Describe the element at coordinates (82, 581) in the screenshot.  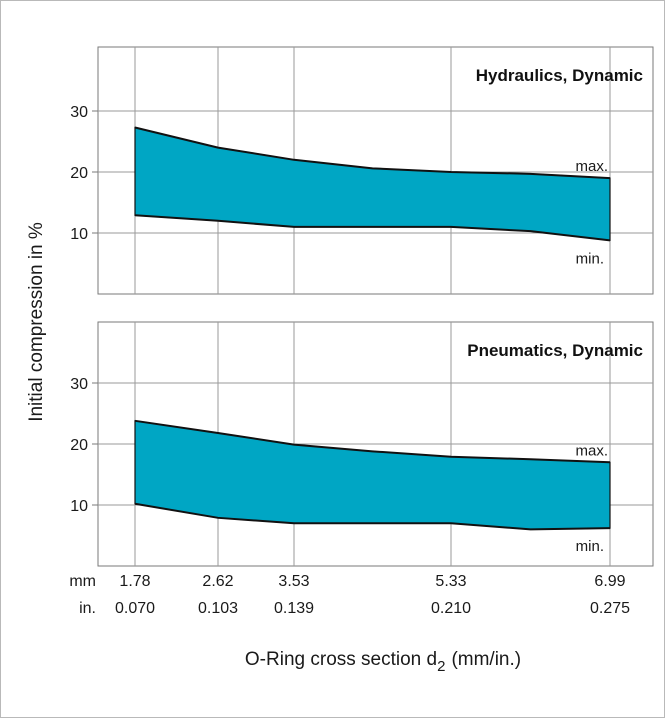
I see `x-unit-mm-label: mm` at that location.